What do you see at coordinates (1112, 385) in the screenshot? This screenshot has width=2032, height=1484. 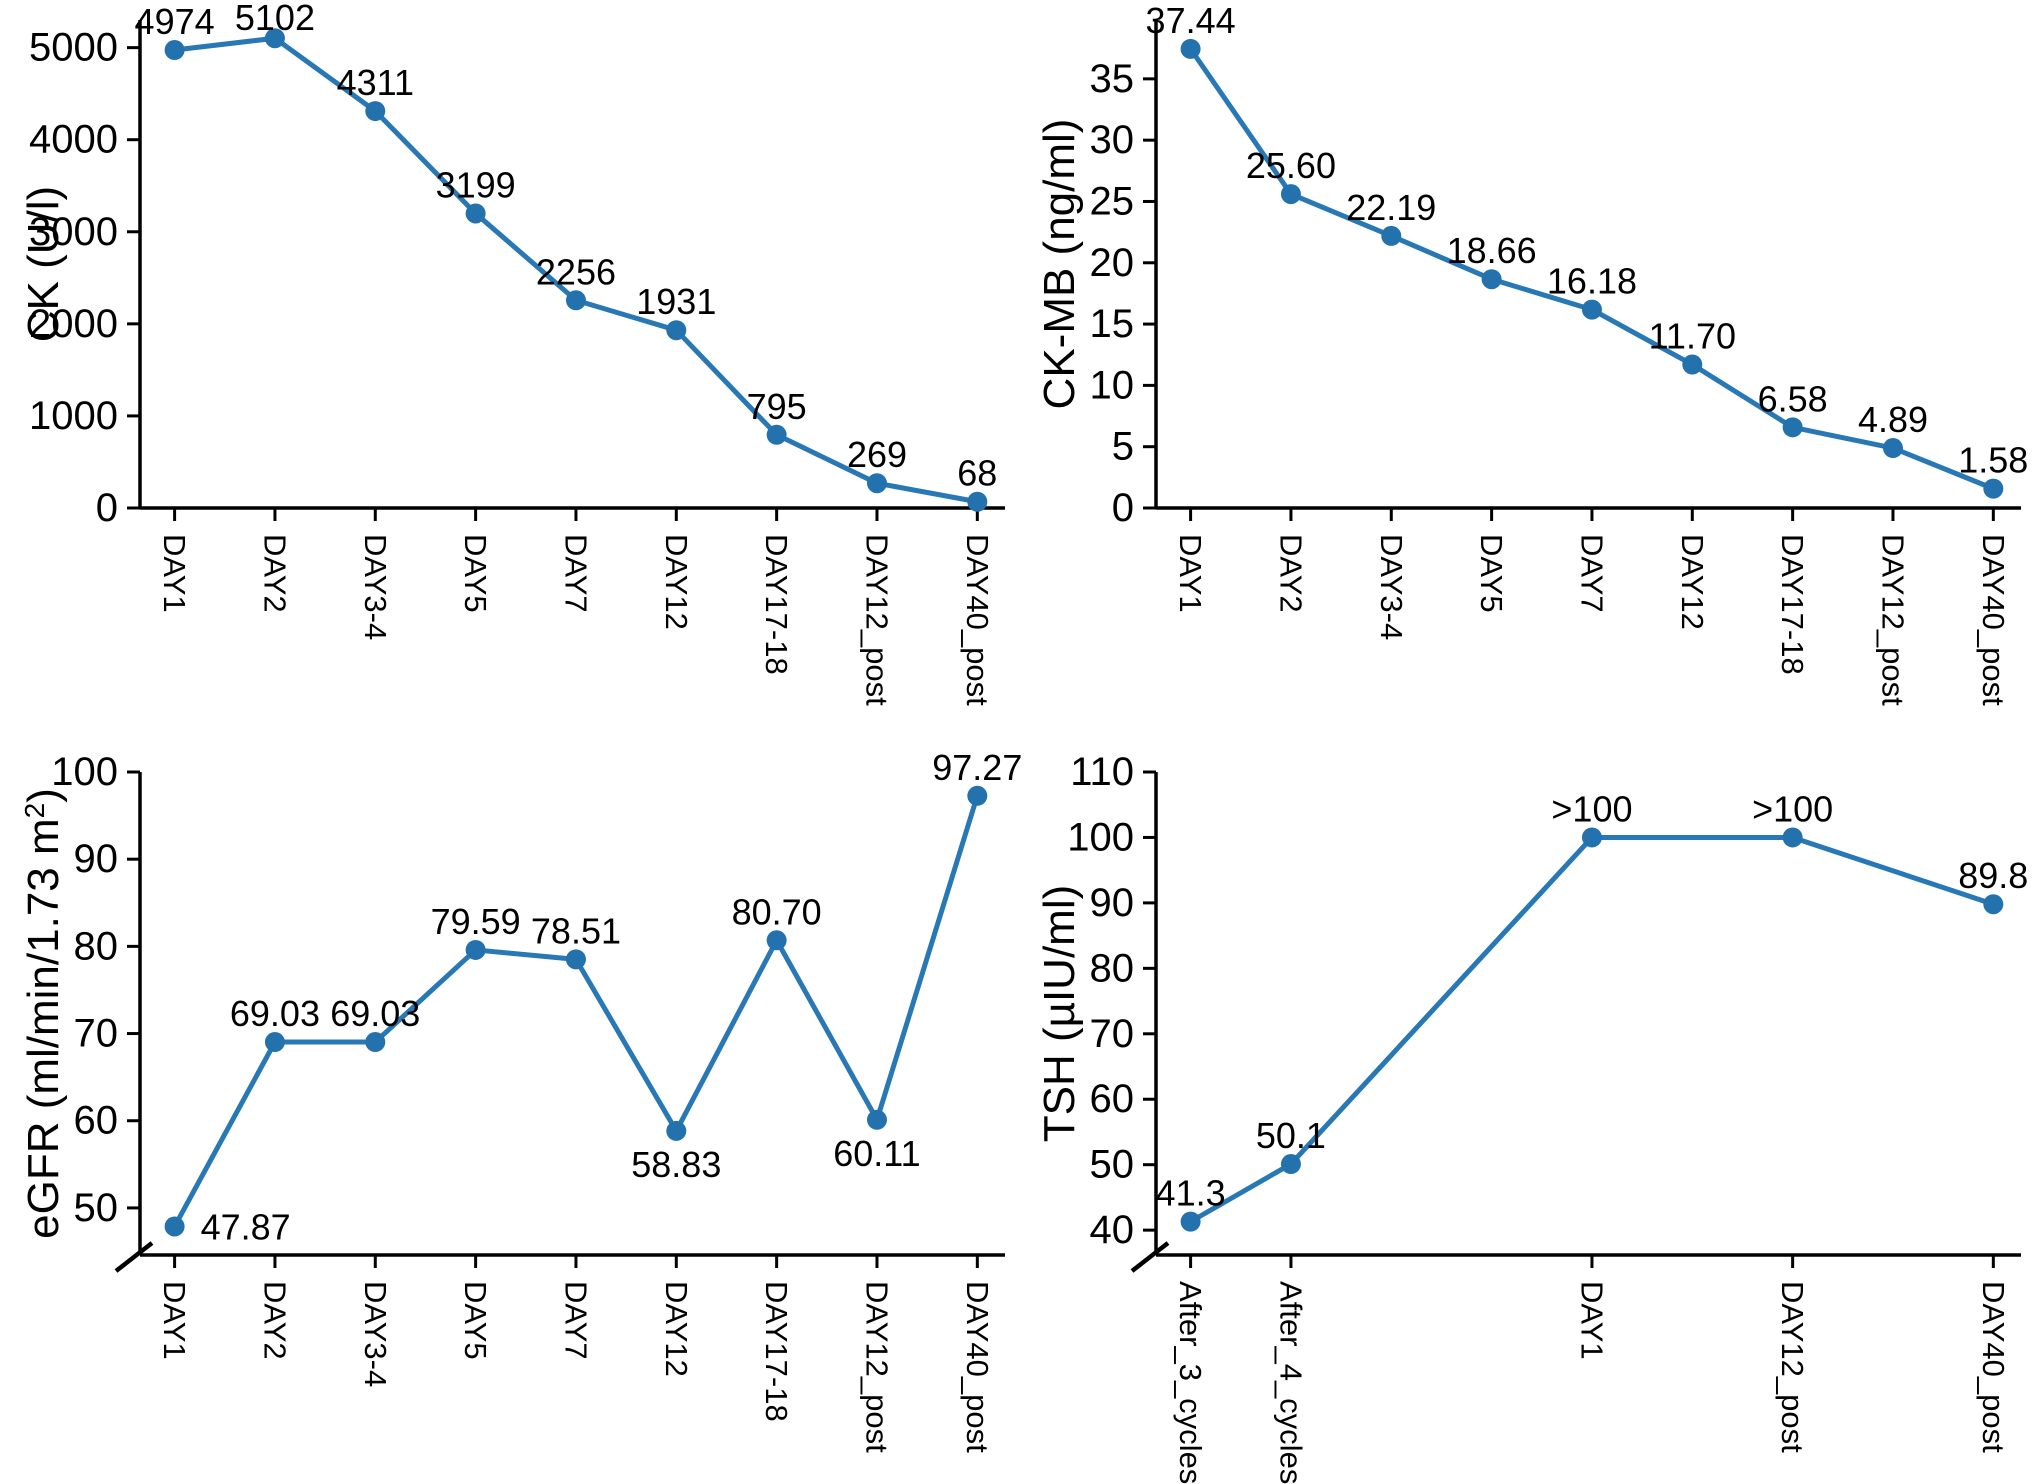 I see `y-tick-label: 10` at bounding box center [1112, 385].